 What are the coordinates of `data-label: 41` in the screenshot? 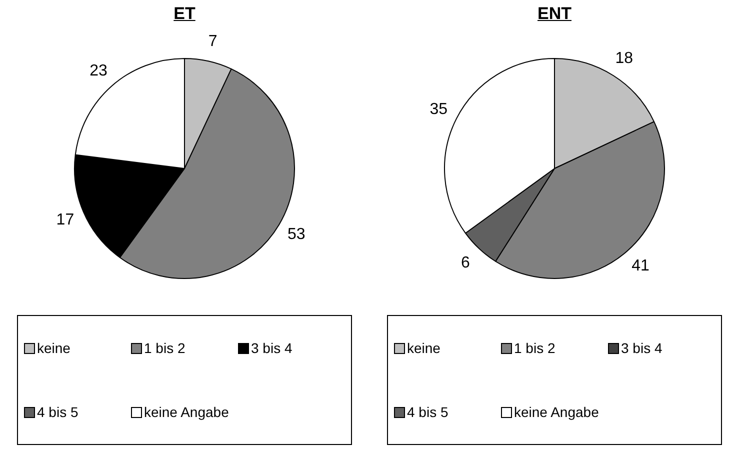 It's located at (641, 265).